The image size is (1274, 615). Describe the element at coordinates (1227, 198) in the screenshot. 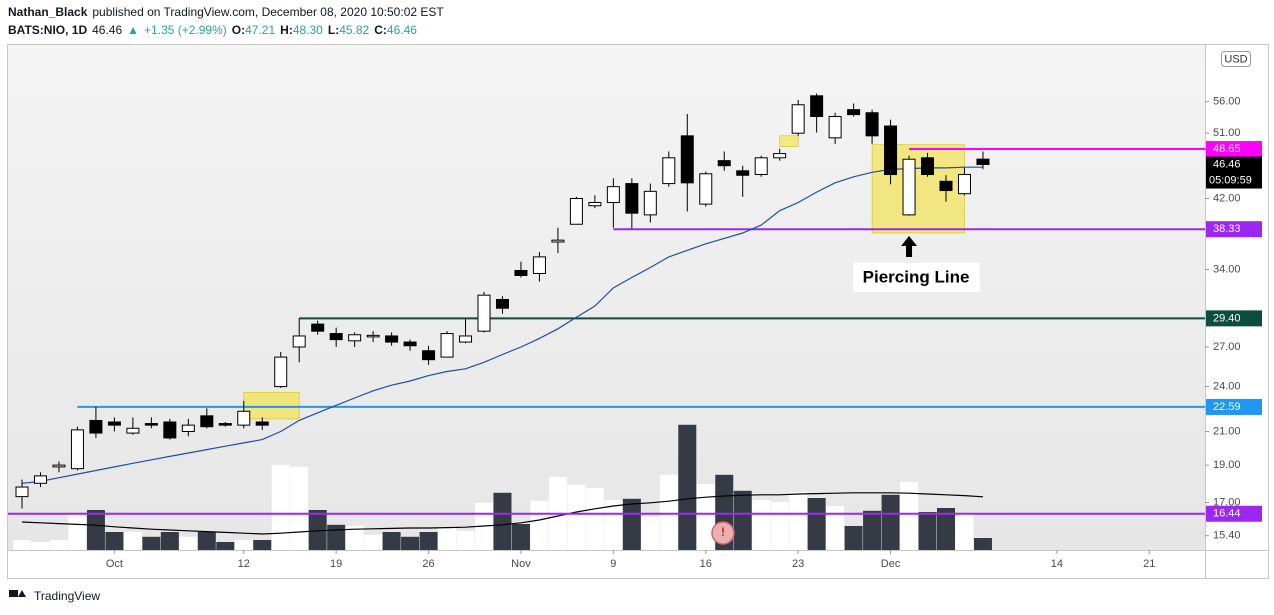

I see `y-tick-label: 42.00` at that location.